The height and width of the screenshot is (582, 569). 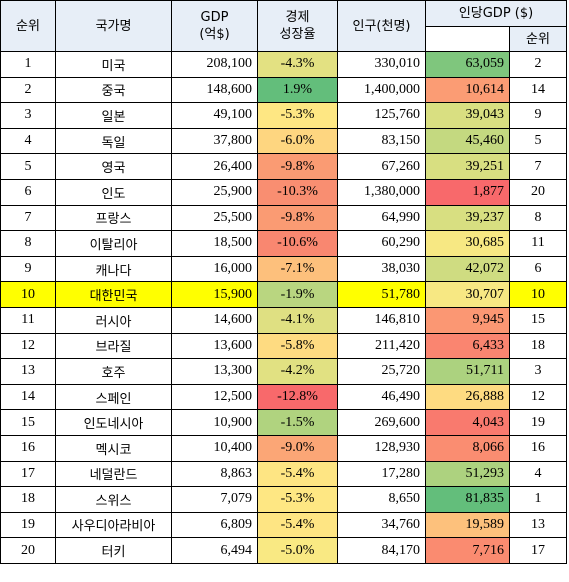 What do you see at coordinates (381, 90) in the screenshot?
I see `cell-population: 1,400,000` at bounding box center [381, 90].